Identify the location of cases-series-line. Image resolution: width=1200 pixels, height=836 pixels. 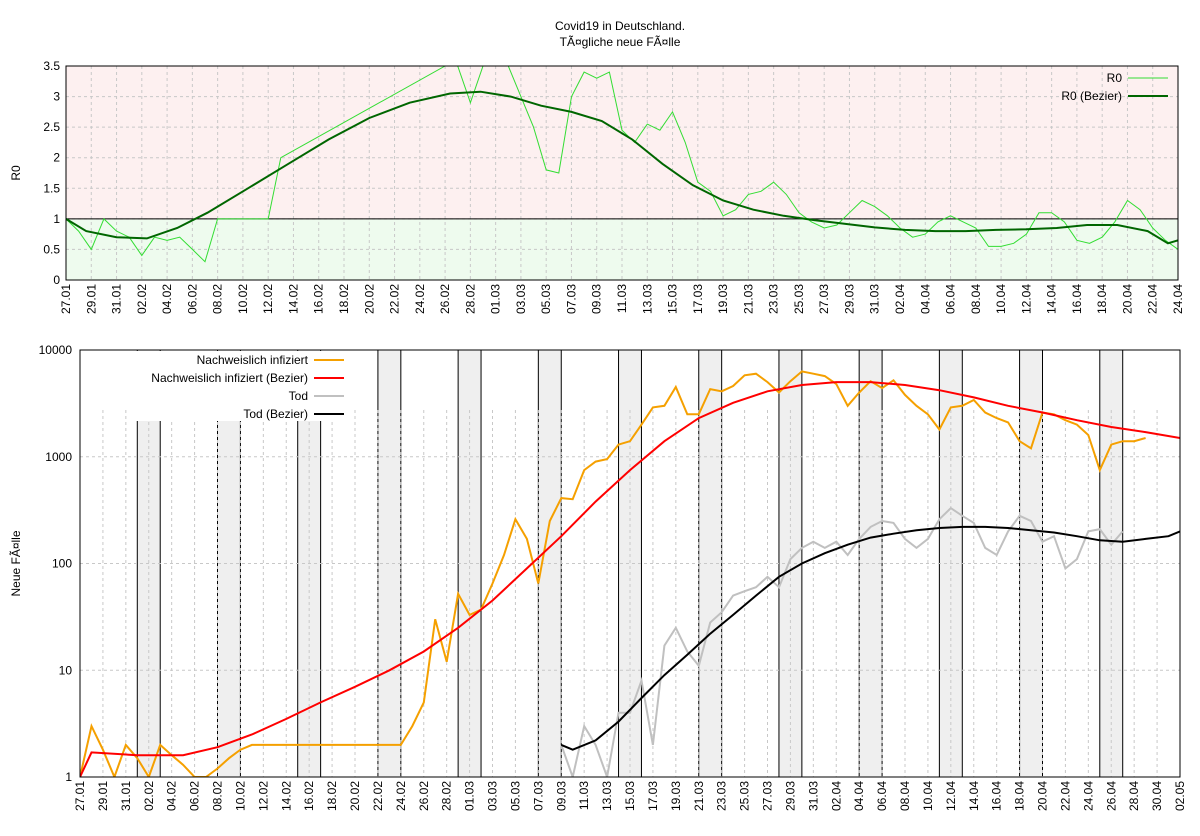
(870, 638).